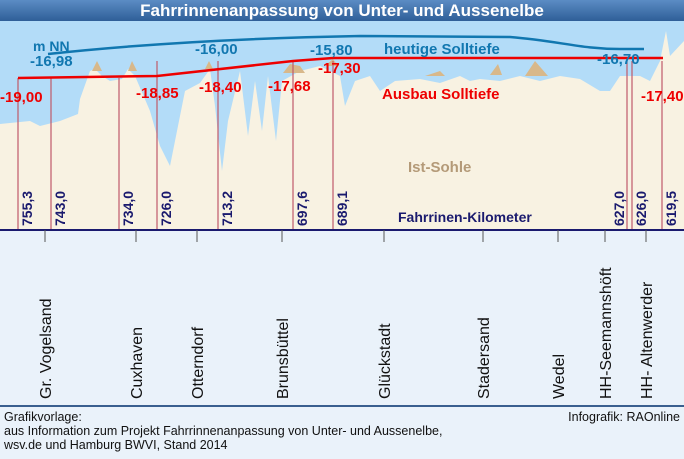  Describe the element at coordinates (27, 208) in the screenshot. I see `km-label: 755,3` at that location.